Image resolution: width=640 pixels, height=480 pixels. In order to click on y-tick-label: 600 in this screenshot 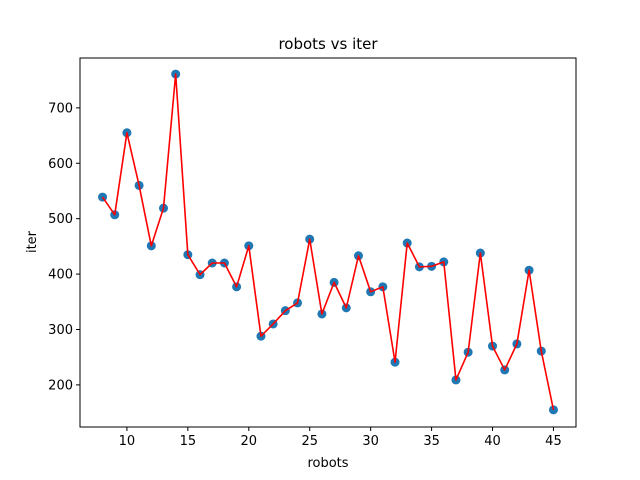, I will do `click(60, 164)`.